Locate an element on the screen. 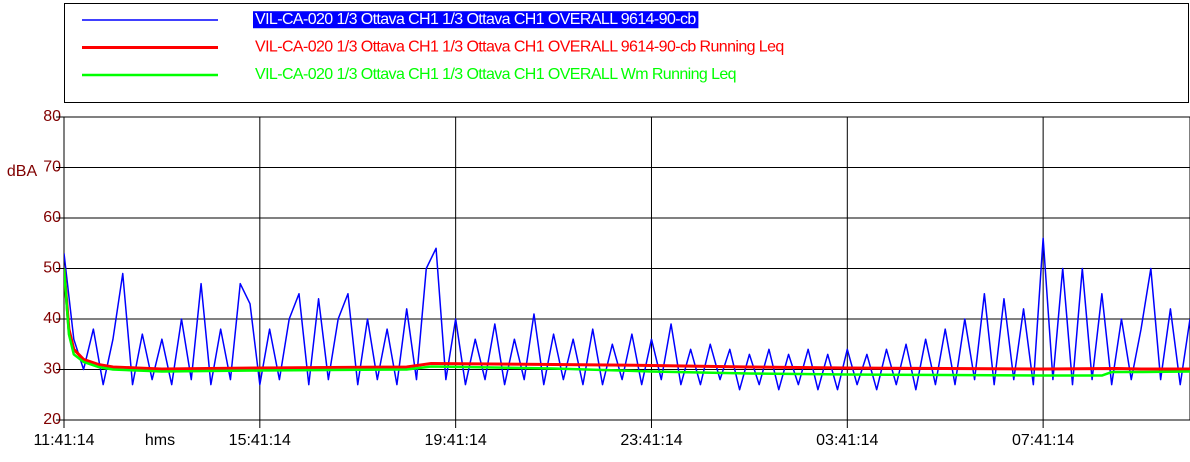  x-axis-label: hms is located at coordinates (160, 440).